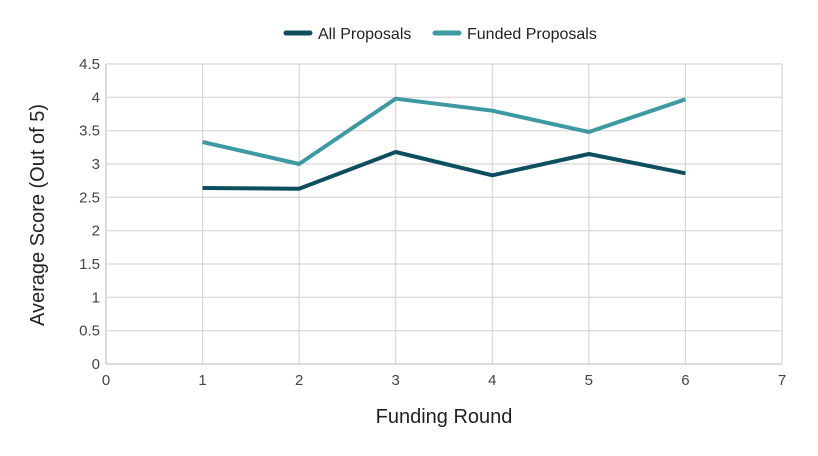  Describe the element at coordinates (492, 380) in the screenshot. I see `x-tick-label: 4` at that location.